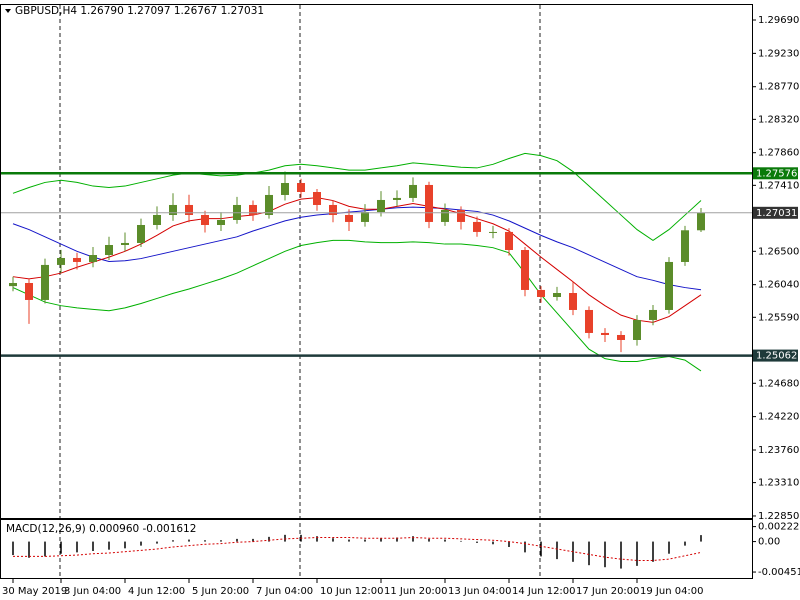 Image resolution: width=800 pixels, height=600 pixels. I want to click on y-tick-label: 1.25590, so click(778, 317).